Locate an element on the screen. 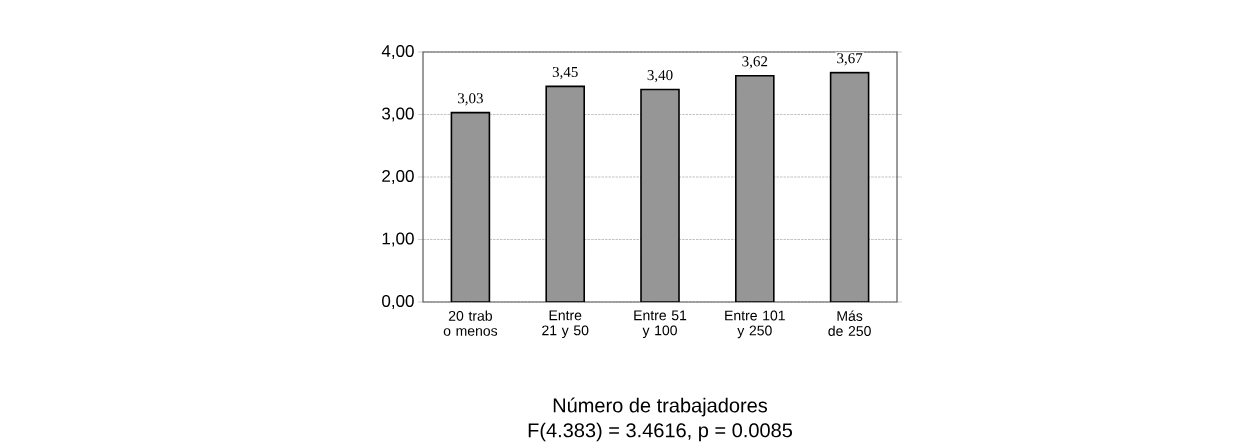 This screenshot has width=1236, height=448. data-label: 3,45 is located at coordinates (565, 73).